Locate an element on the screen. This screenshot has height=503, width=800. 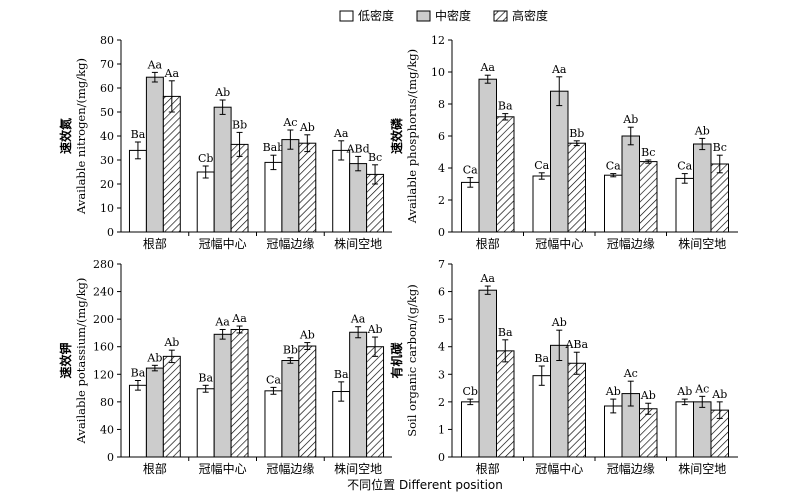
y-tick-label: 70 is located at coordinates (107, 64).